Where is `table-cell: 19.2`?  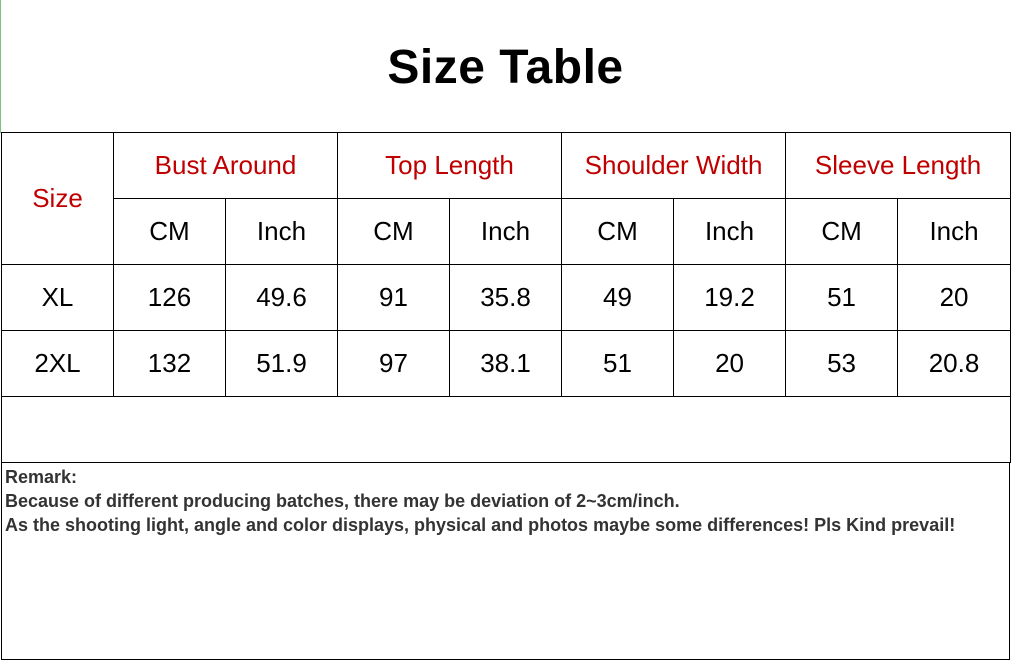 table-cell: 19.2 is located at coordinates (730, 297).